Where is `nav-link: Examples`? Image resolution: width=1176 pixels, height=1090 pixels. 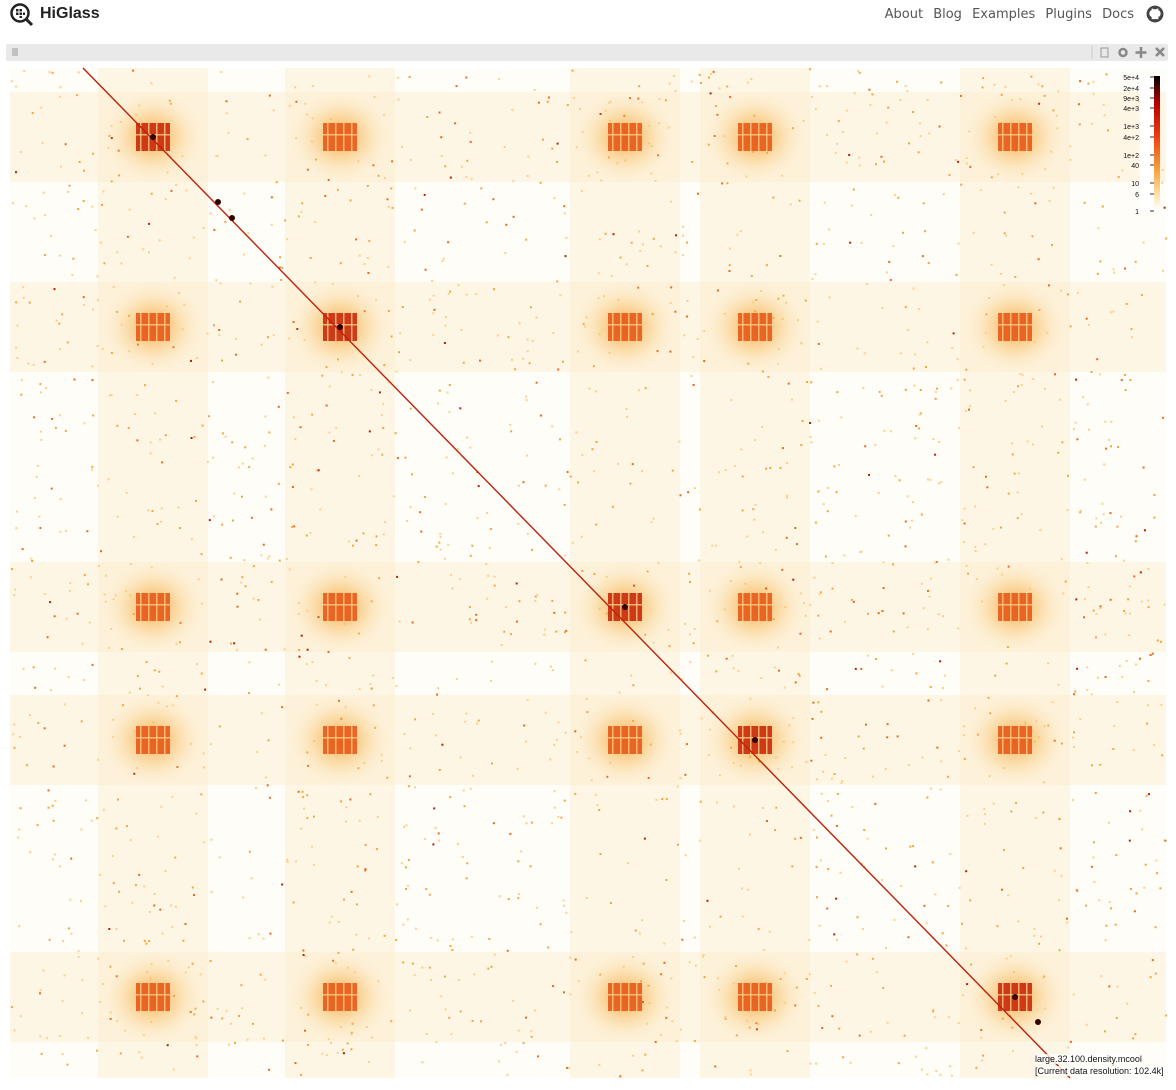 nav-link: Examples is located at coordinates (1004, 14).